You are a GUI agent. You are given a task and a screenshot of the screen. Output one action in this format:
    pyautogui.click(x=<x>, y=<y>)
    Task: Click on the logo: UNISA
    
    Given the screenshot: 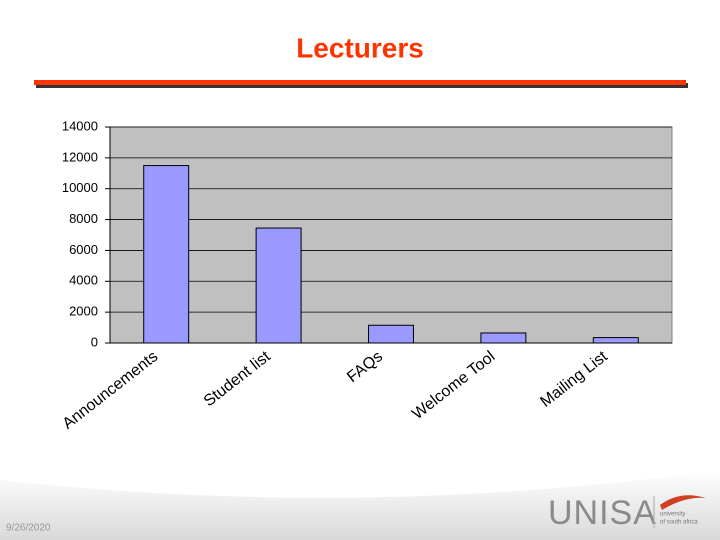 What is the action you would take?
    pyautogui.click(x=602, y=513)
    